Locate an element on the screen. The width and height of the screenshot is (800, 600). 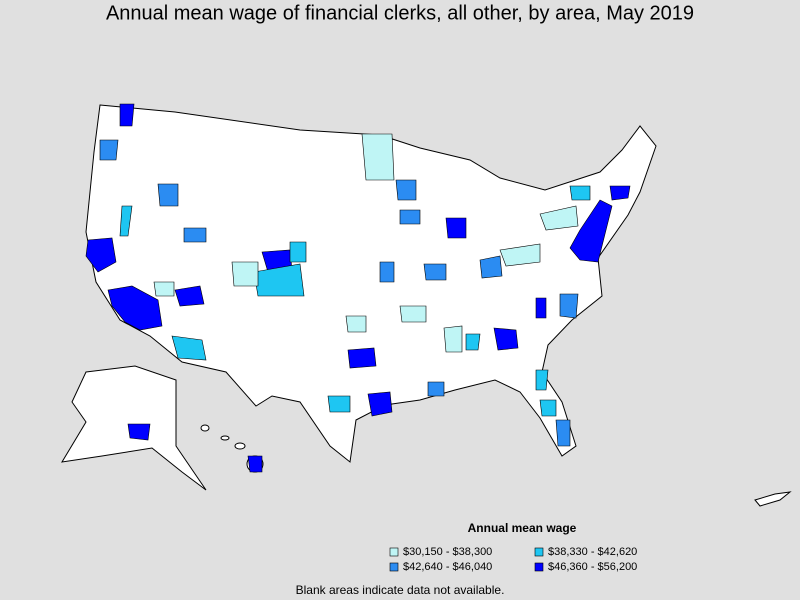
legend-label: $42,640 - $46,040 is located at coordinates (447, 567).